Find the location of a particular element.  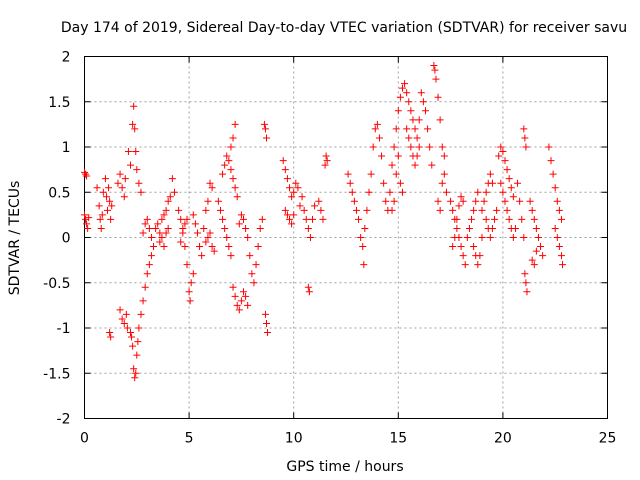

x-axis-label: GPS time / hours is located at coordinates (344, 467).